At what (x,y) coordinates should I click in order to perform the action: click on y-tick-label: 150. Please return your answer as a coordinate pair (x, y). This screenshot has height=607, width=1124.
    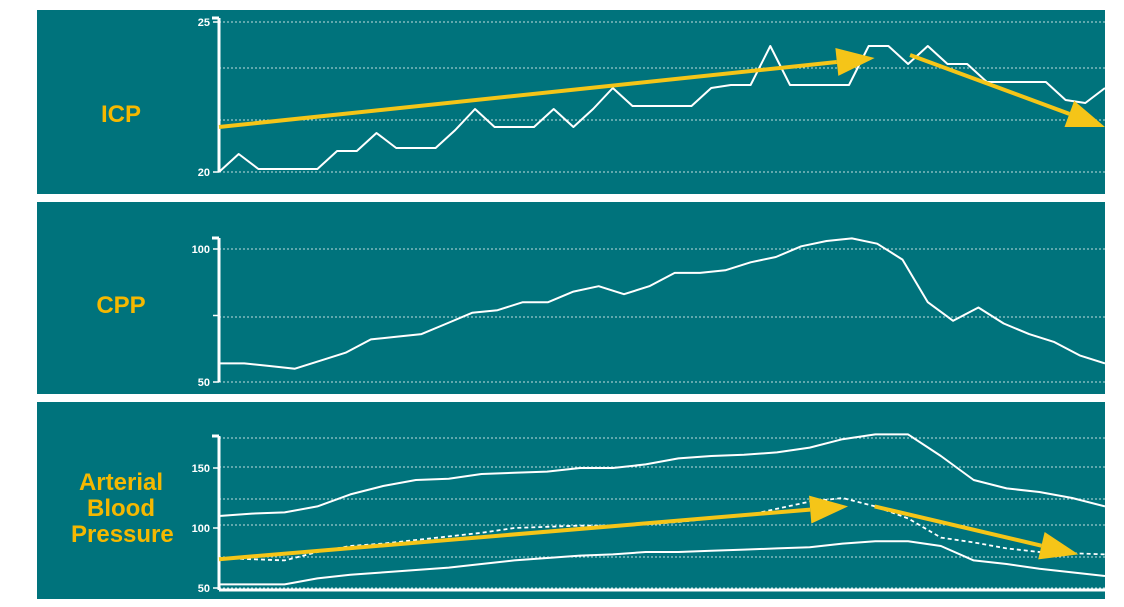
    Looking at the image, I should click on (201, 469).